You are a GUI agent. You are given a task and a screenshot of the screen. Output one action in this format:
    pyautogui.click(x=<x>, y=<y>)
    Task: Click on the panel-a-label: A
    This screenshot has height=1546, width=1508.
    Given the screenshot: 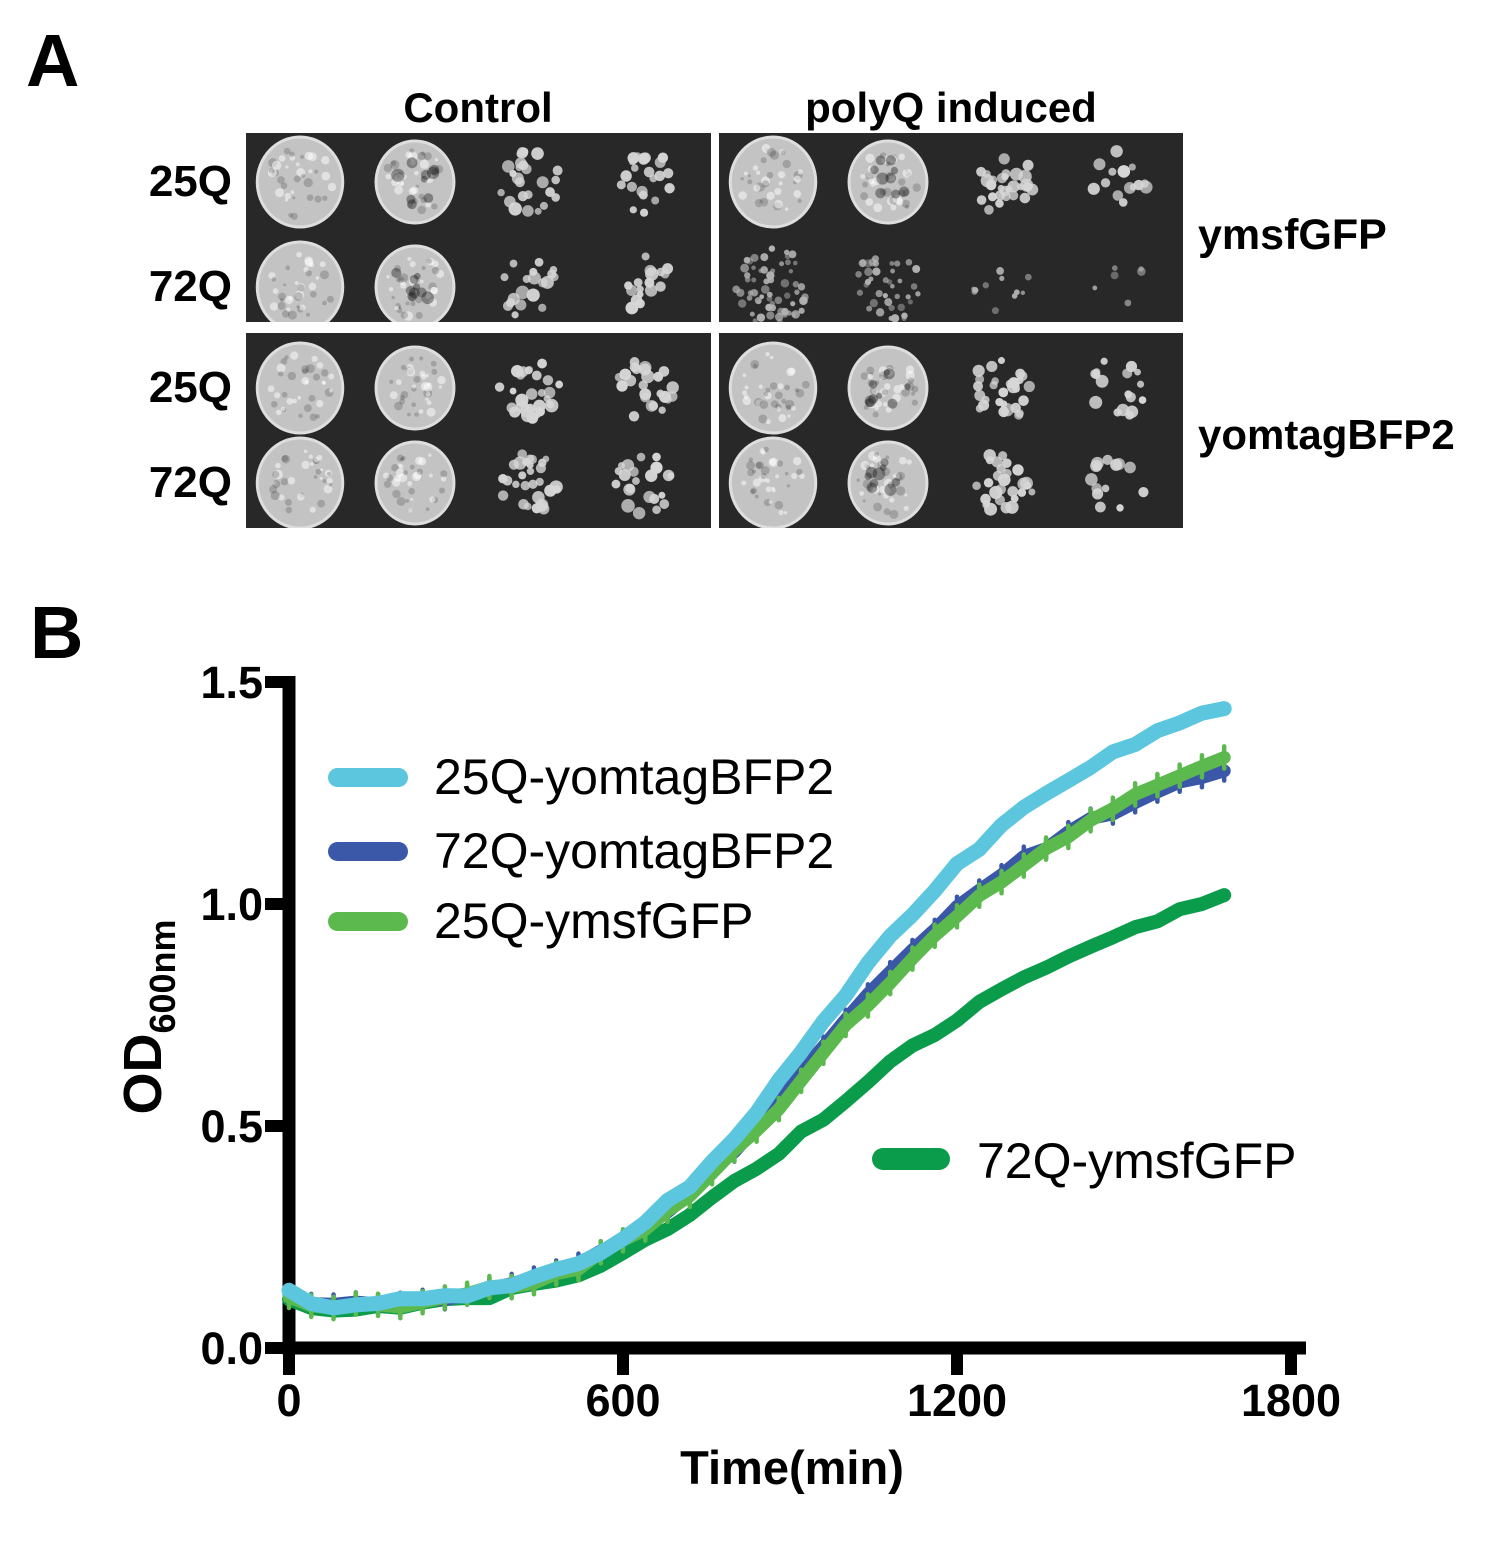 What is the action you would take?
    pyautogui.click(x=53, y=60)
    